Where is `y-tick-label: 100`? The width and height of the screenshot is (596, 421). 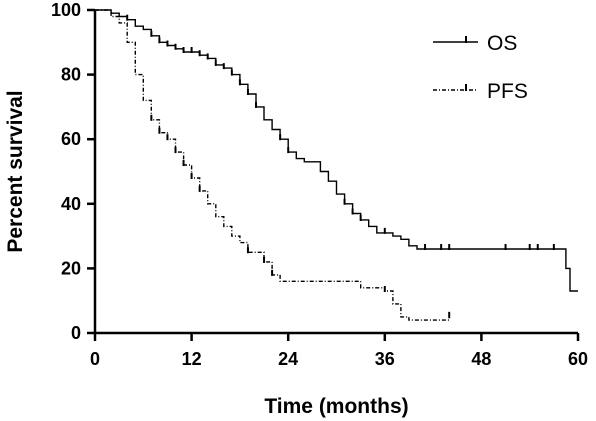
y-tick-label: 100 is located at coordinates (66, 10).